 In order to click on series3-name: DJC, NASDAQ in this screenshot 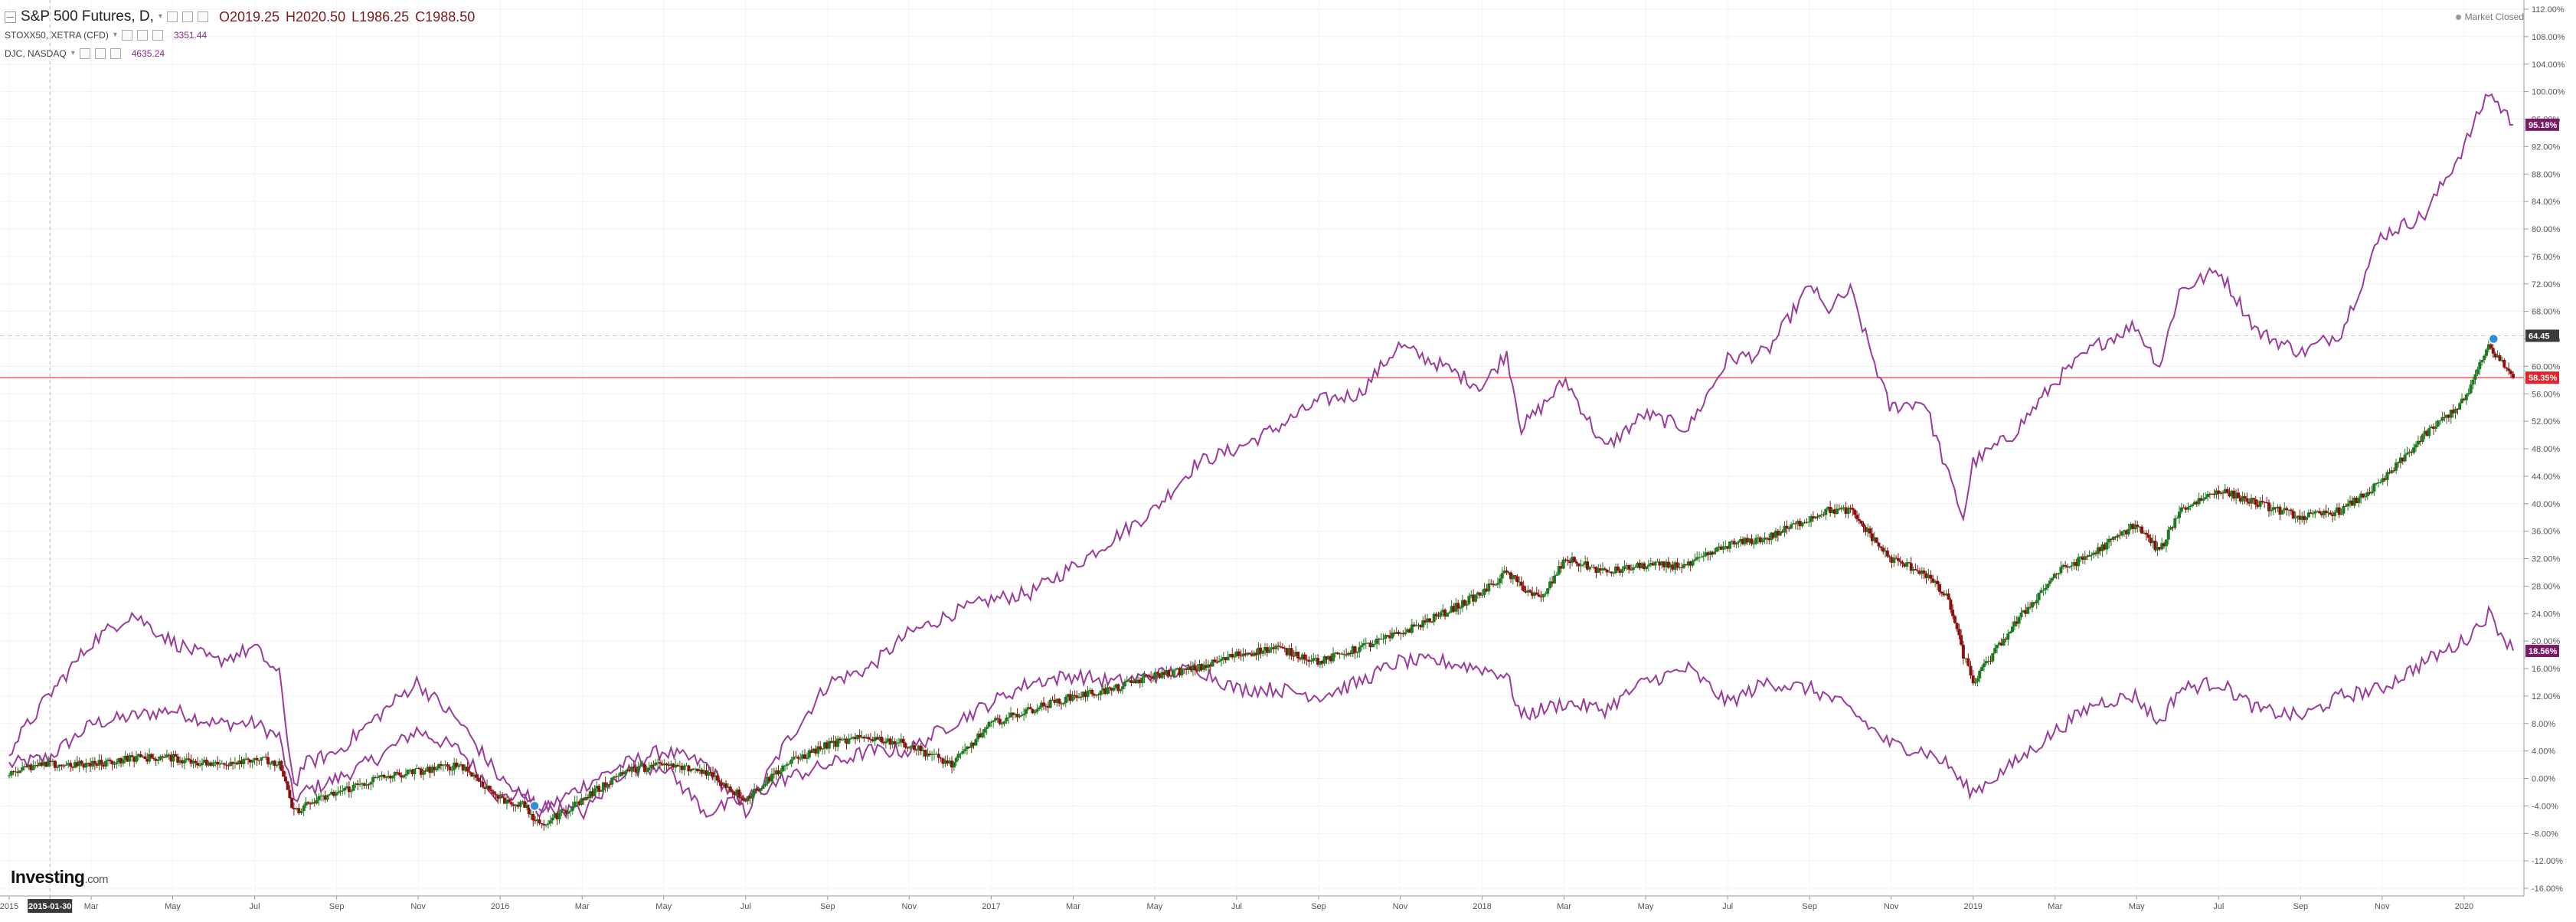, I will do `click(36, 53)`.